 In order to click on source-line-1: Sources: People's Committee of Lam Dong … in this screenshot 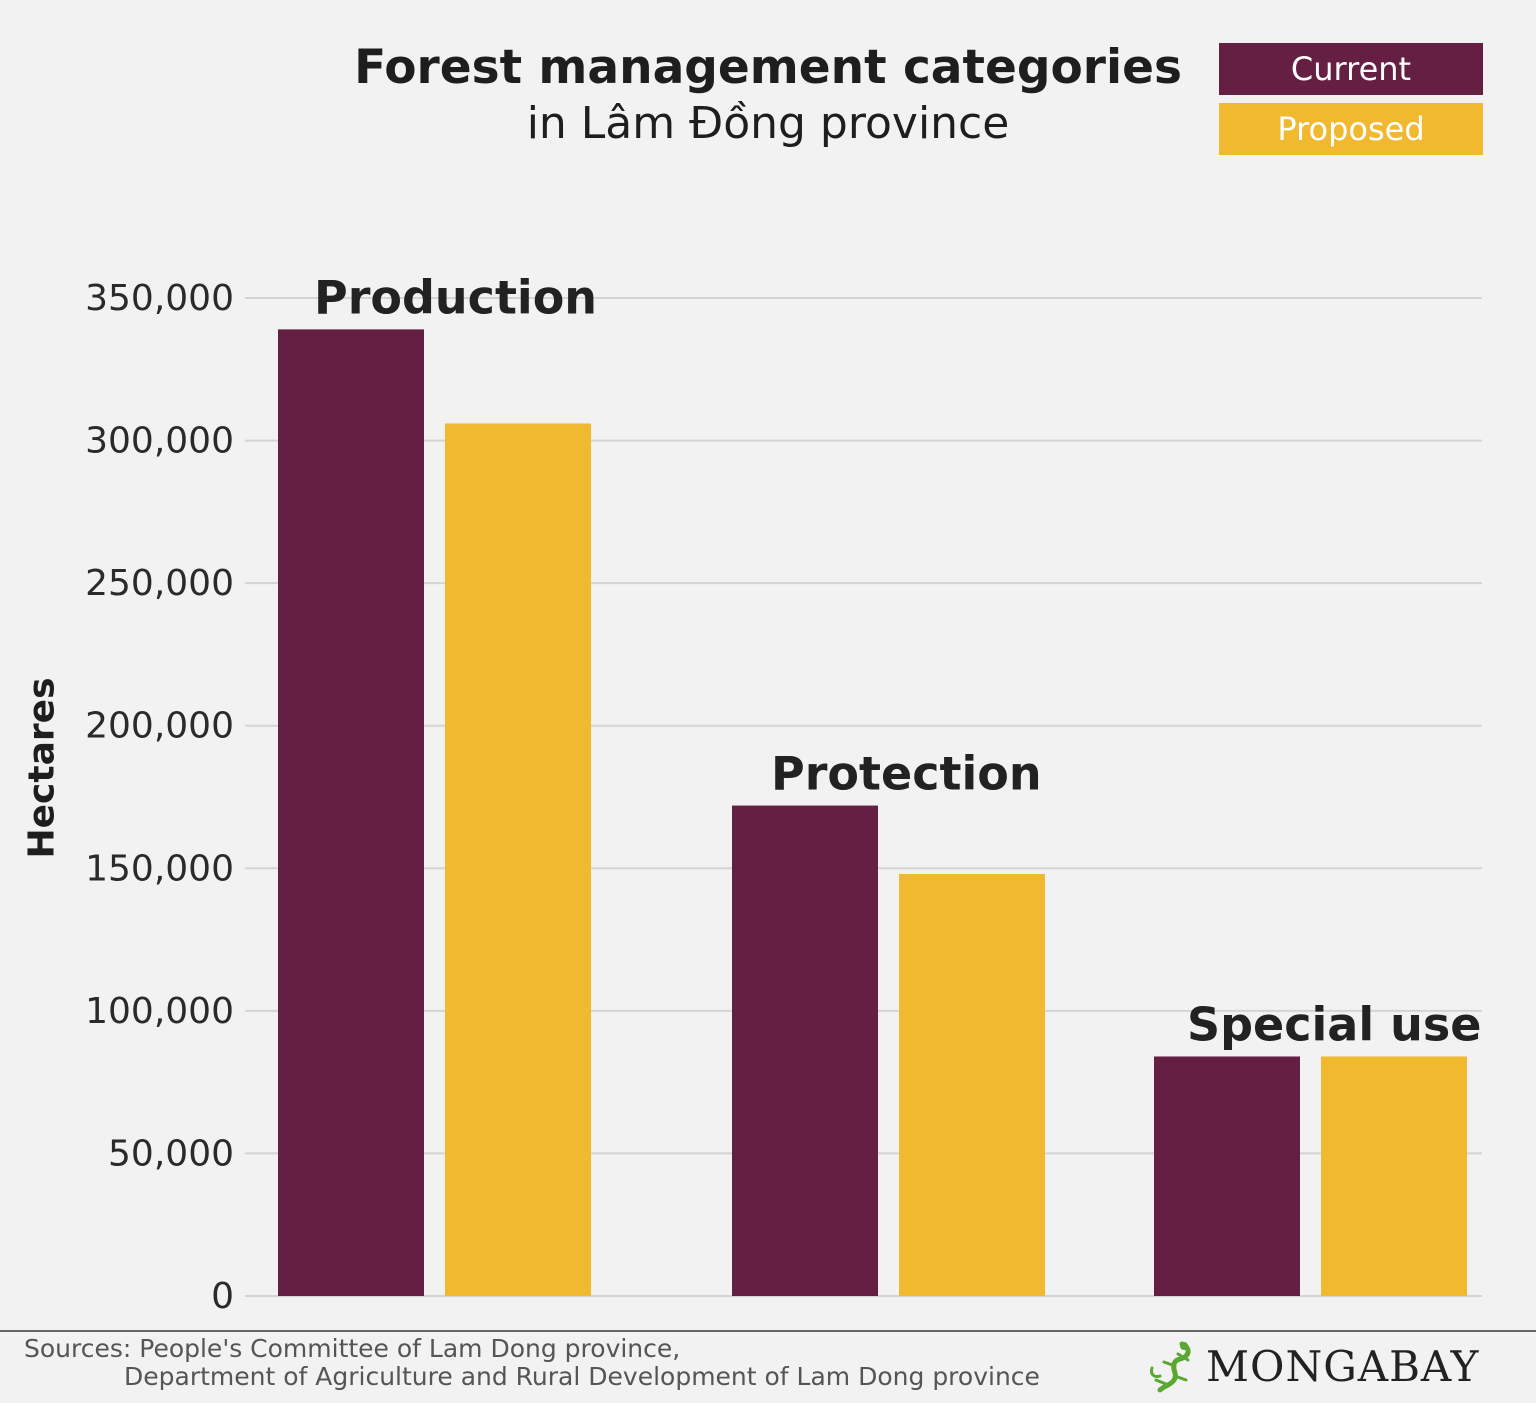, I will do `click(352, 1348)`.